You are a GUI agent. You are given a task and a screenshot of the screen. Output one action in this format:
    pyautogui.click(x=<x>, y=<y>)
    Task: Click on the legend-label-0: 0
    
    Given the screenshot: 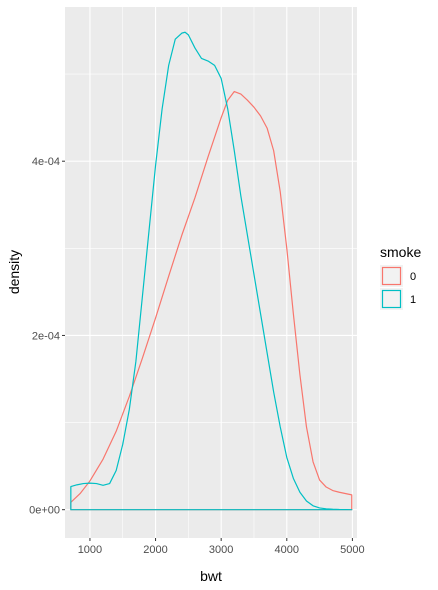 What is the action you would take?
    pyautogui.click(x=413, y=277)
    